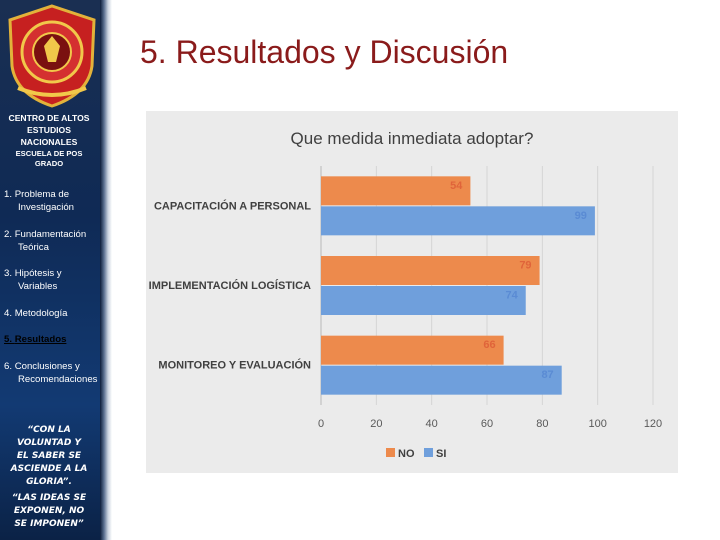 The width and height of the screenshot is (720, 540). Describe the element at coordinates (8, 313) in the screenshot. I see `nav-num: 4.` at that location.